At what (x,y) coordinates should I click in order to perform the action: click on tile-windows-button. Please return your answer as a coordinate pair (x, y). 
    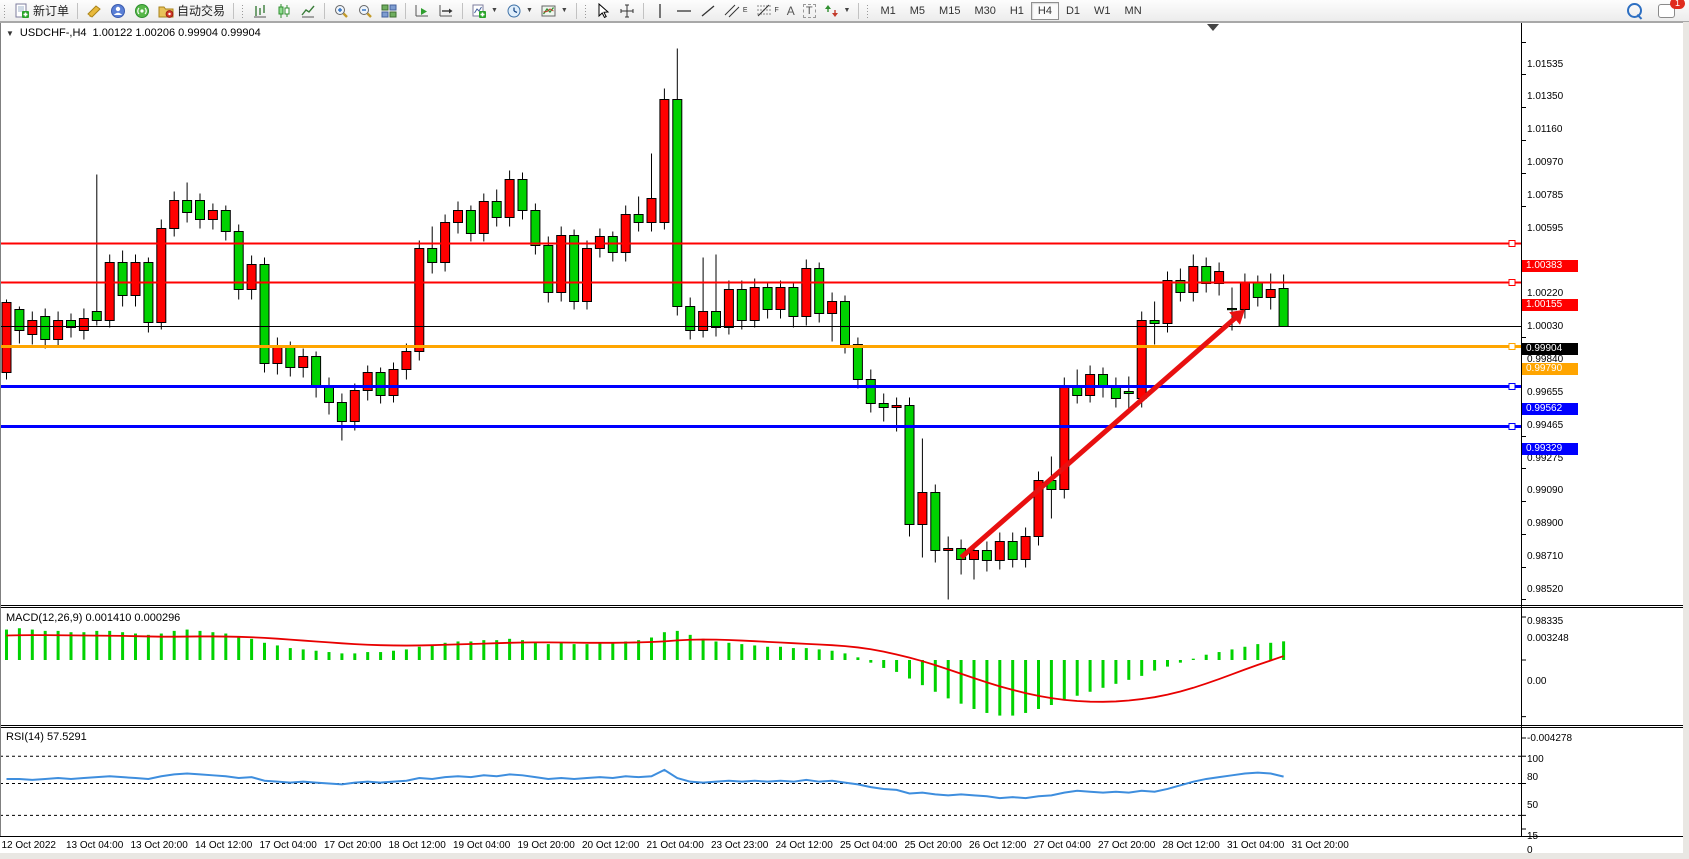
    Looking at the image, I should click on (389, 11).